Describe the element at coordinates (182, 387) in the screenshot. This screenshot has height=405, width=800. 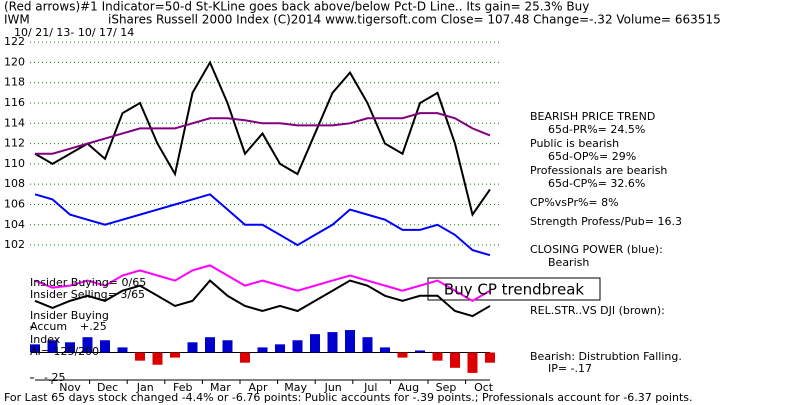
I see `x-tick-label: Feb` at that location.